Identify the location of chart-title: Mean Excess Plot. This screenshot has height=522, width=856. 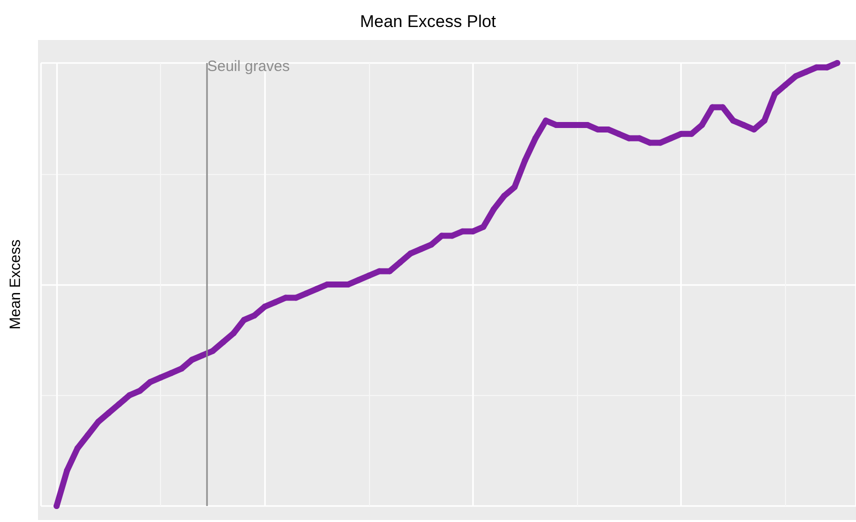
(428, 21).